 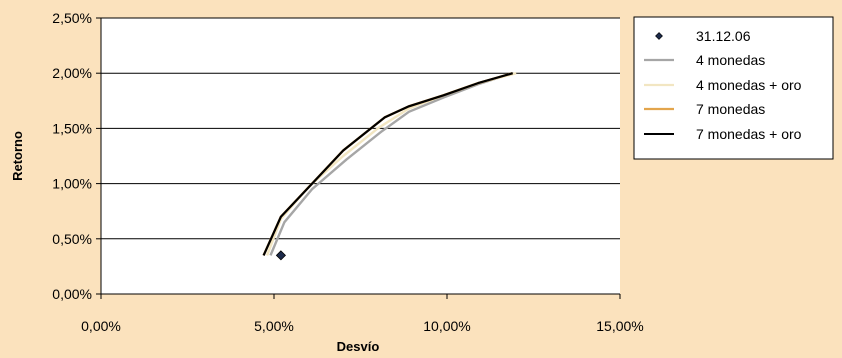 What do you see at coordinates (446, 326) in the screenshot?
I see `x-tick-label: 10,00%` at bounding box center [446, 326].